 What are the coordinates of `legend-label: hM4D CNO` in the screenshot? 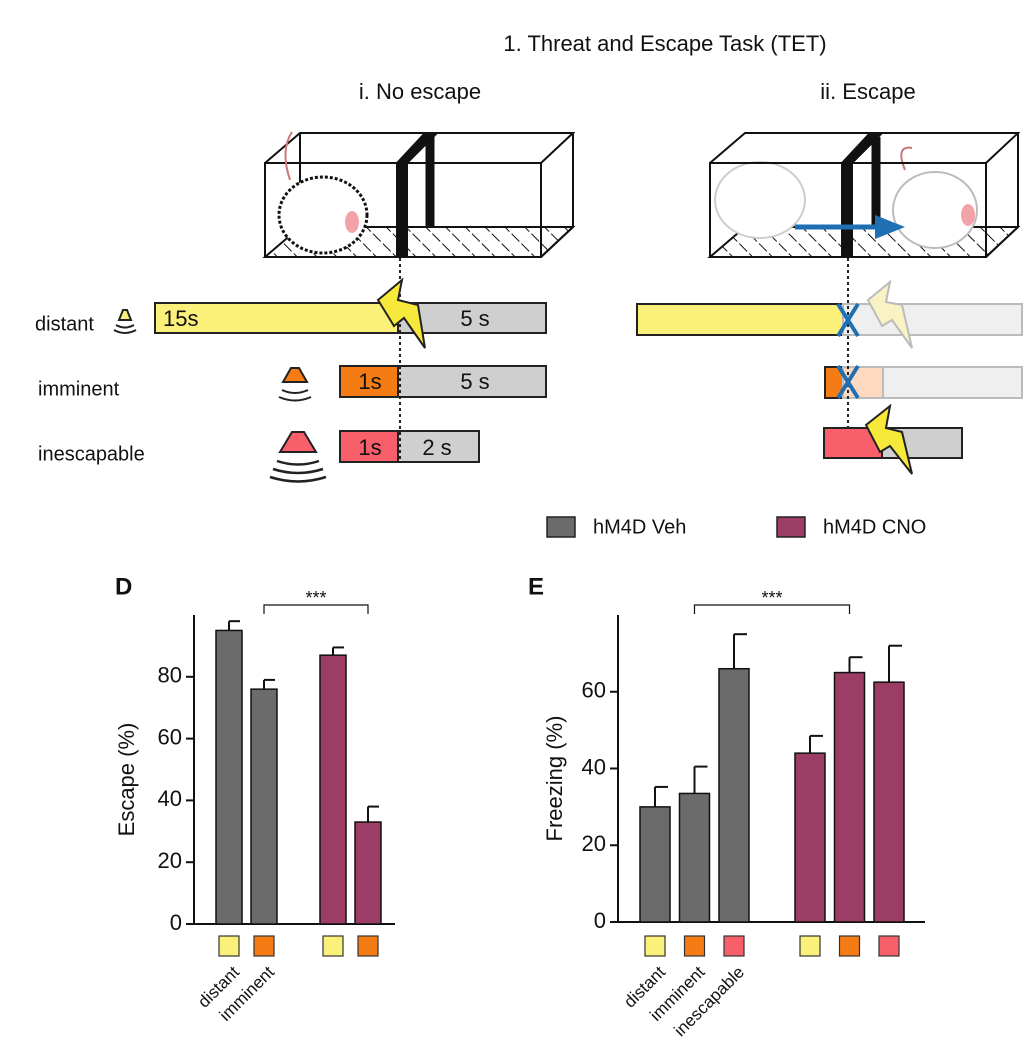 It's located at (874, 527).